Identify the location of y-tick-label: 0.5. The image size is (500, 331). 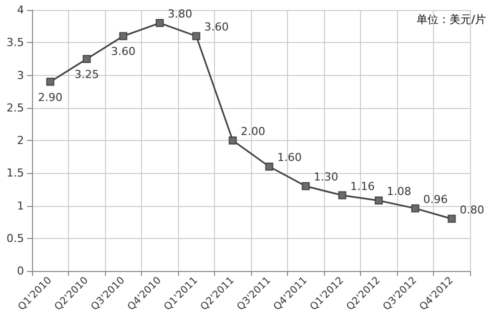
(15, 238).